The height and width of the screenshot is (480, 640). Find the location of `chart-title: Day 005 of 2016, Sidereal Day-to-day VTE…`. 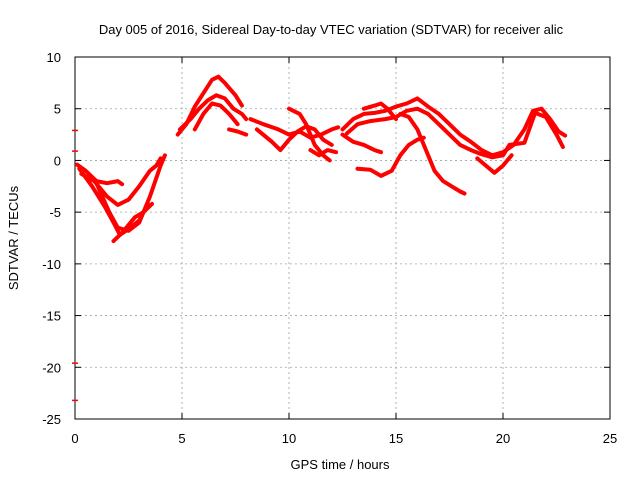

chart-title: Day 005 of 2016, Sidereal Day-to-day VTE… is located at coordinates (331, 29).